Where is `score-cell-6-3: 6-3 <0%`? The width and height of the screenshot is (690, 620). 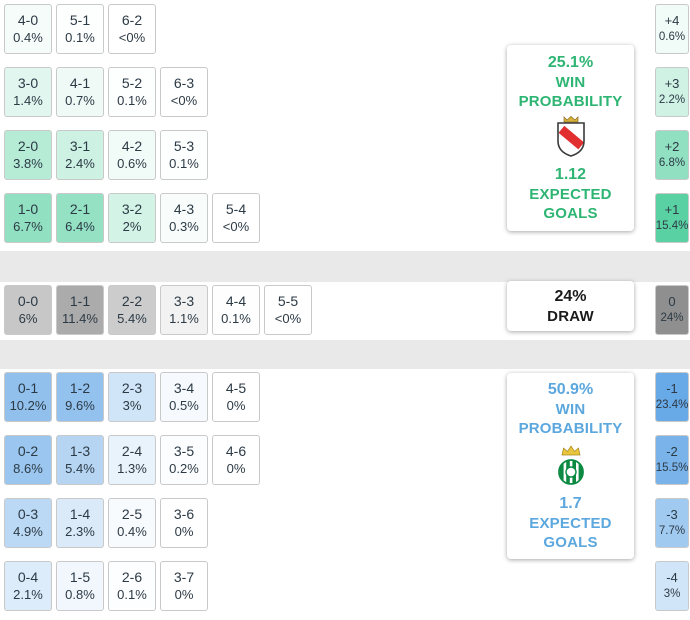
score-cell-6-3: 6-3 <0% is located at coordinates (184, 92).